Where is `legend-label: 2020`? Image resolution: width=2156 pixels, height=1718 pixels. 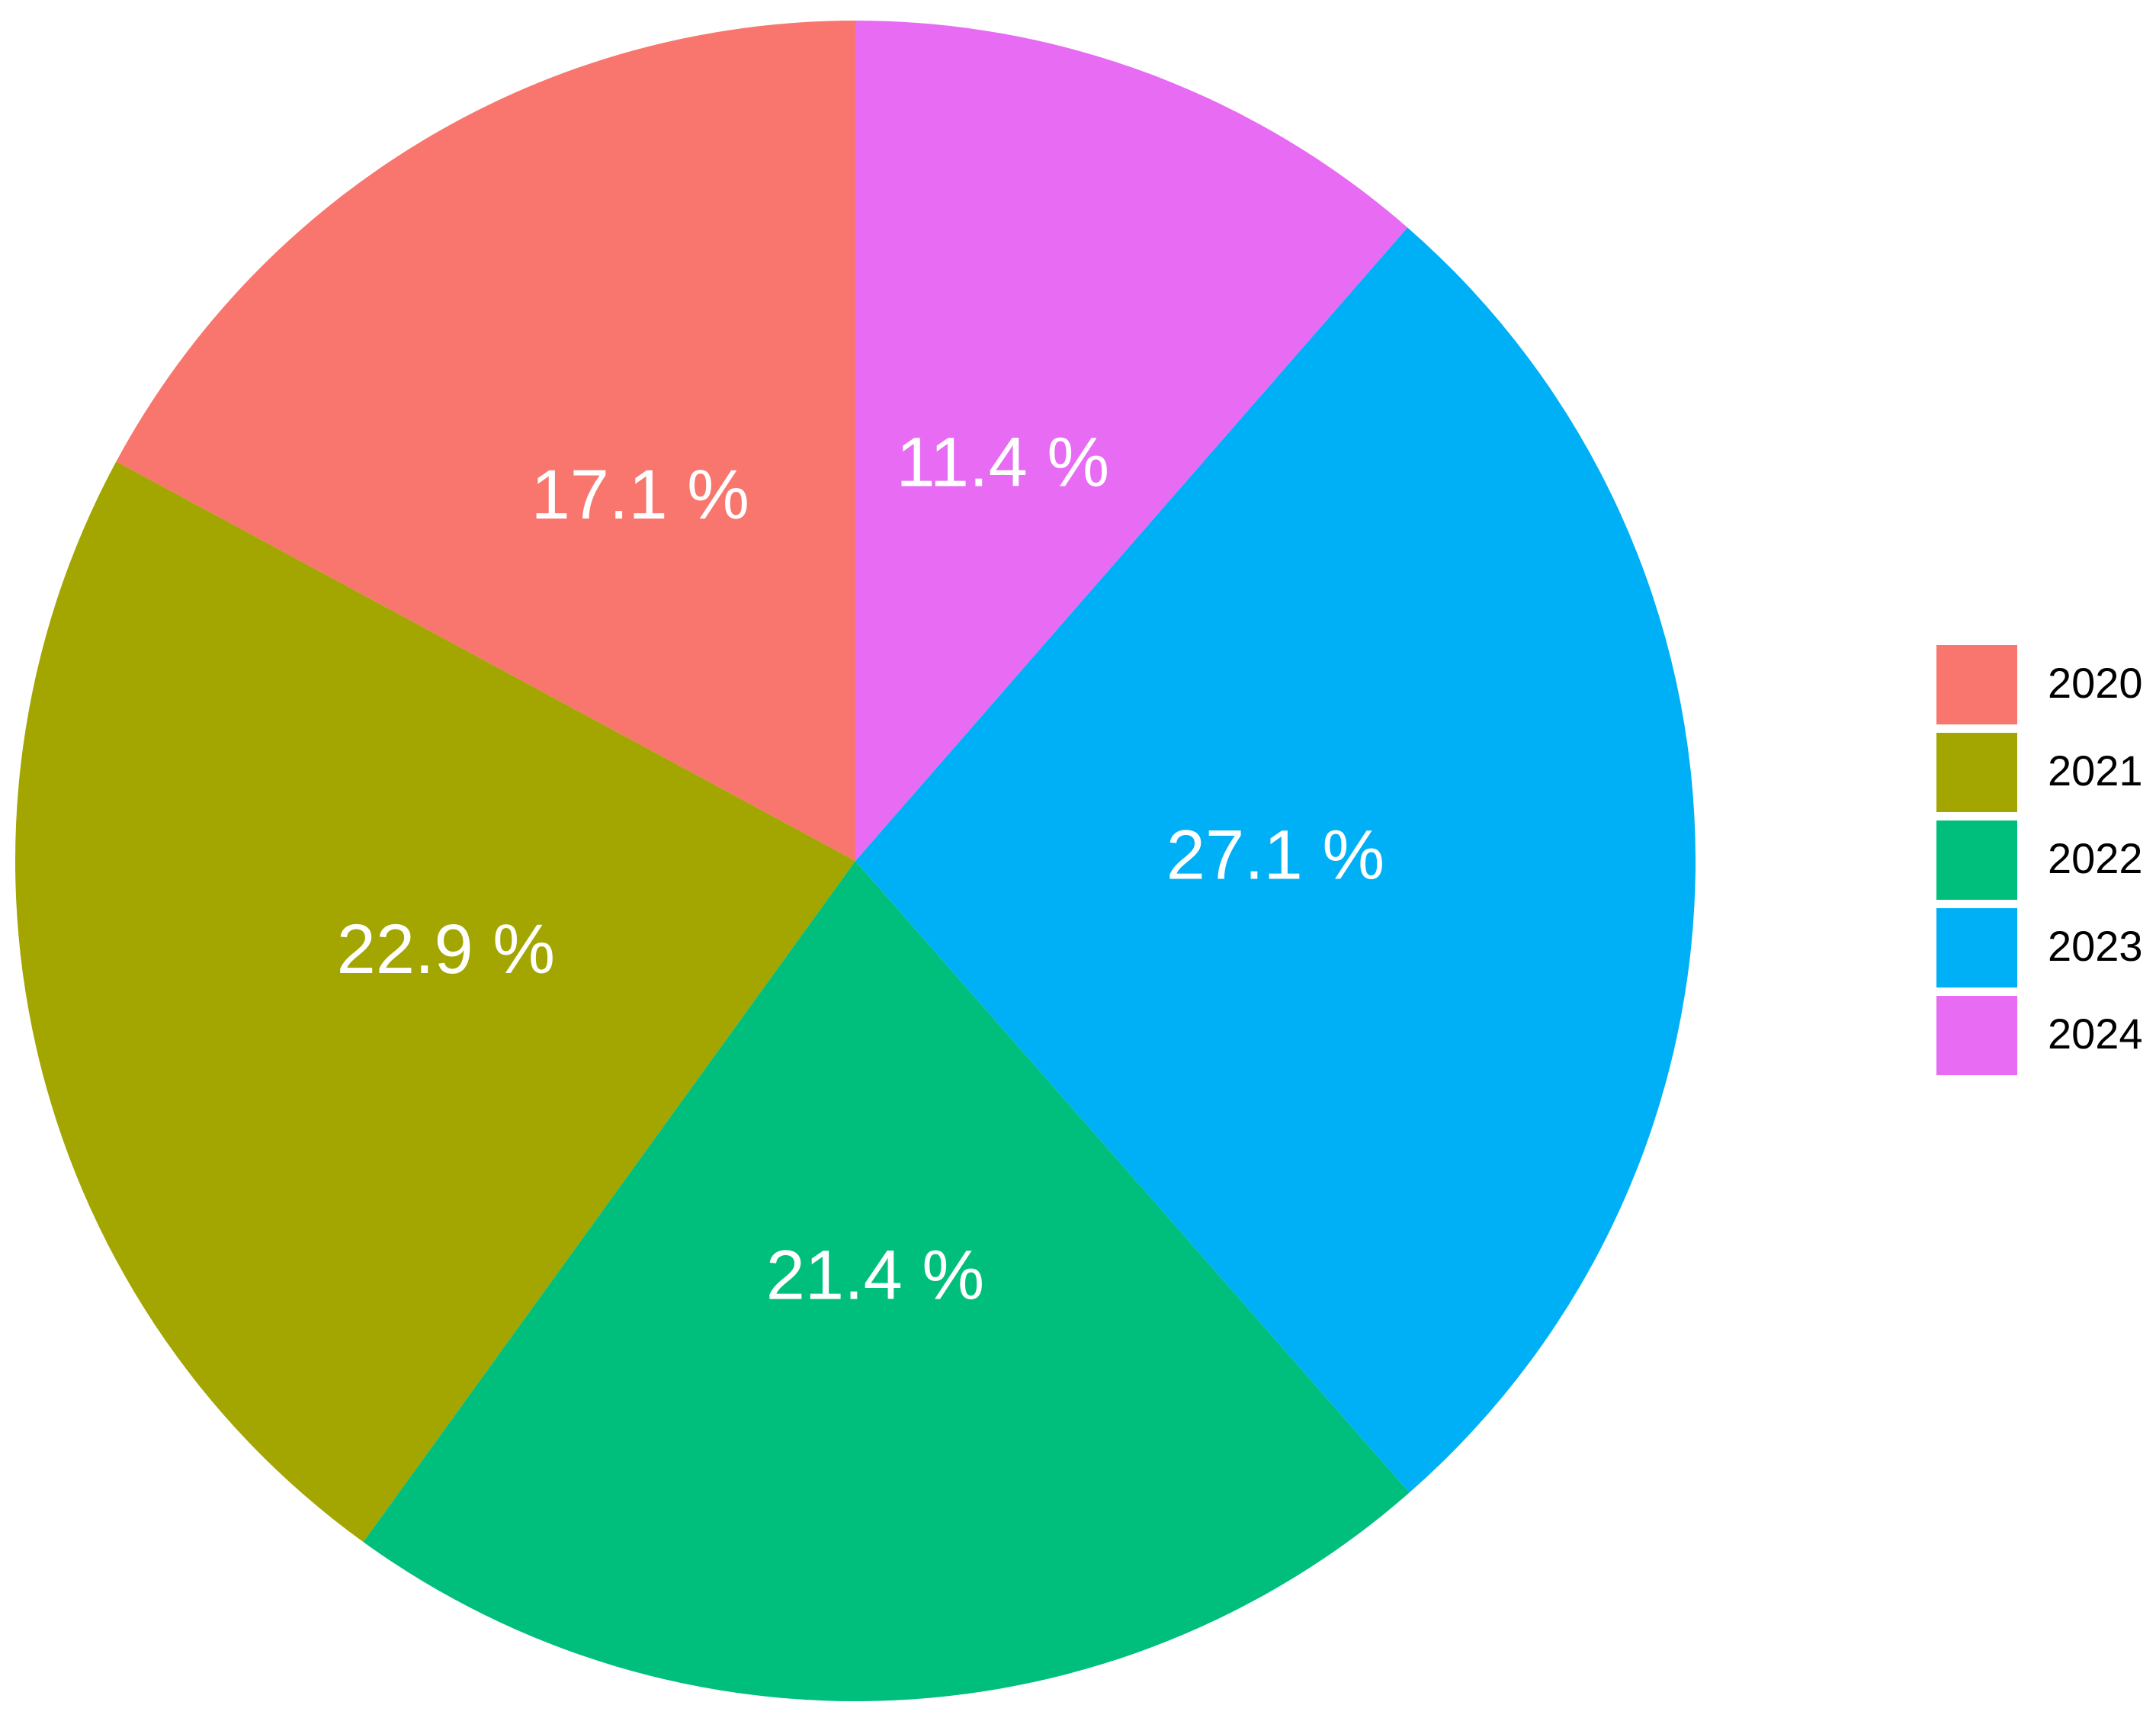 legend-label: 2020 is located at coordinates (2095, 683).